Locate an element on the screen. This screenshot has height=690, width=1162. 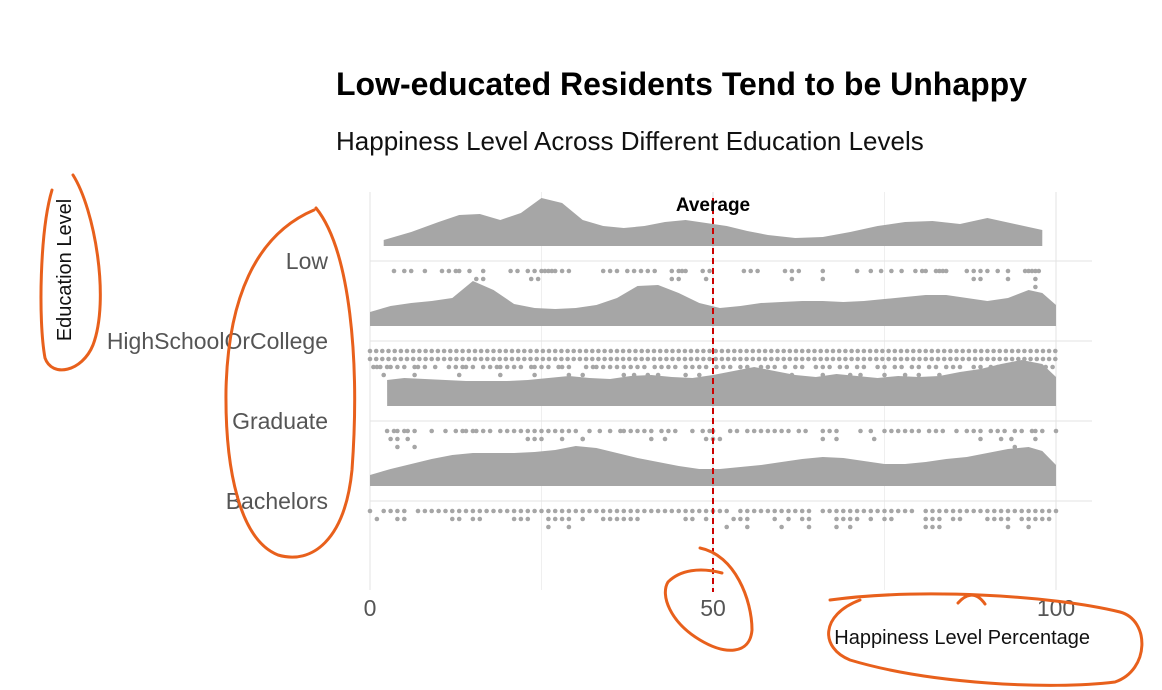
x-tick-labels: 0 50 100 is located at coordinates (720, 608).